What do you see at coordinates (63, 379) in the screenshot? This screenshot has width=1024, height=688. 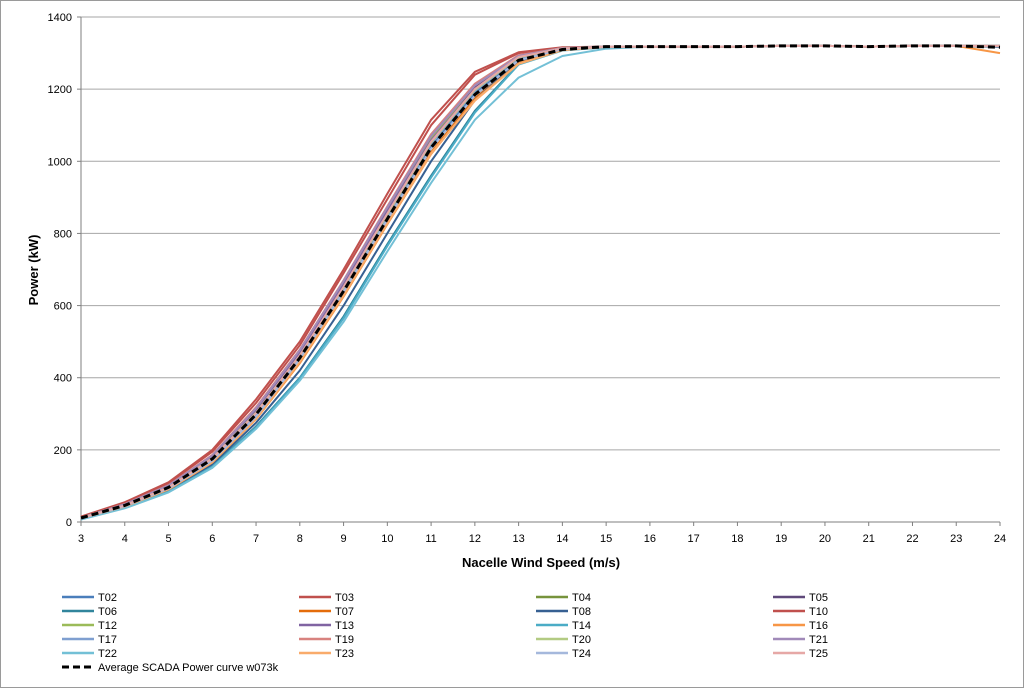 I see `y-tick-label: 400` at bounding box center [63, 379].